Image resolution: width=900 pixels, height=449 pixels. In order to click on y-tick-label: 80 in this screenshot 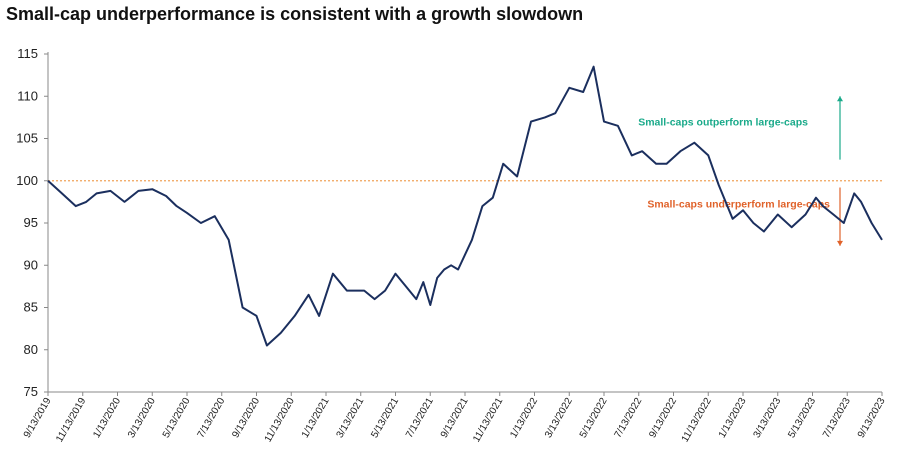, I will do `click(31, 349)`.